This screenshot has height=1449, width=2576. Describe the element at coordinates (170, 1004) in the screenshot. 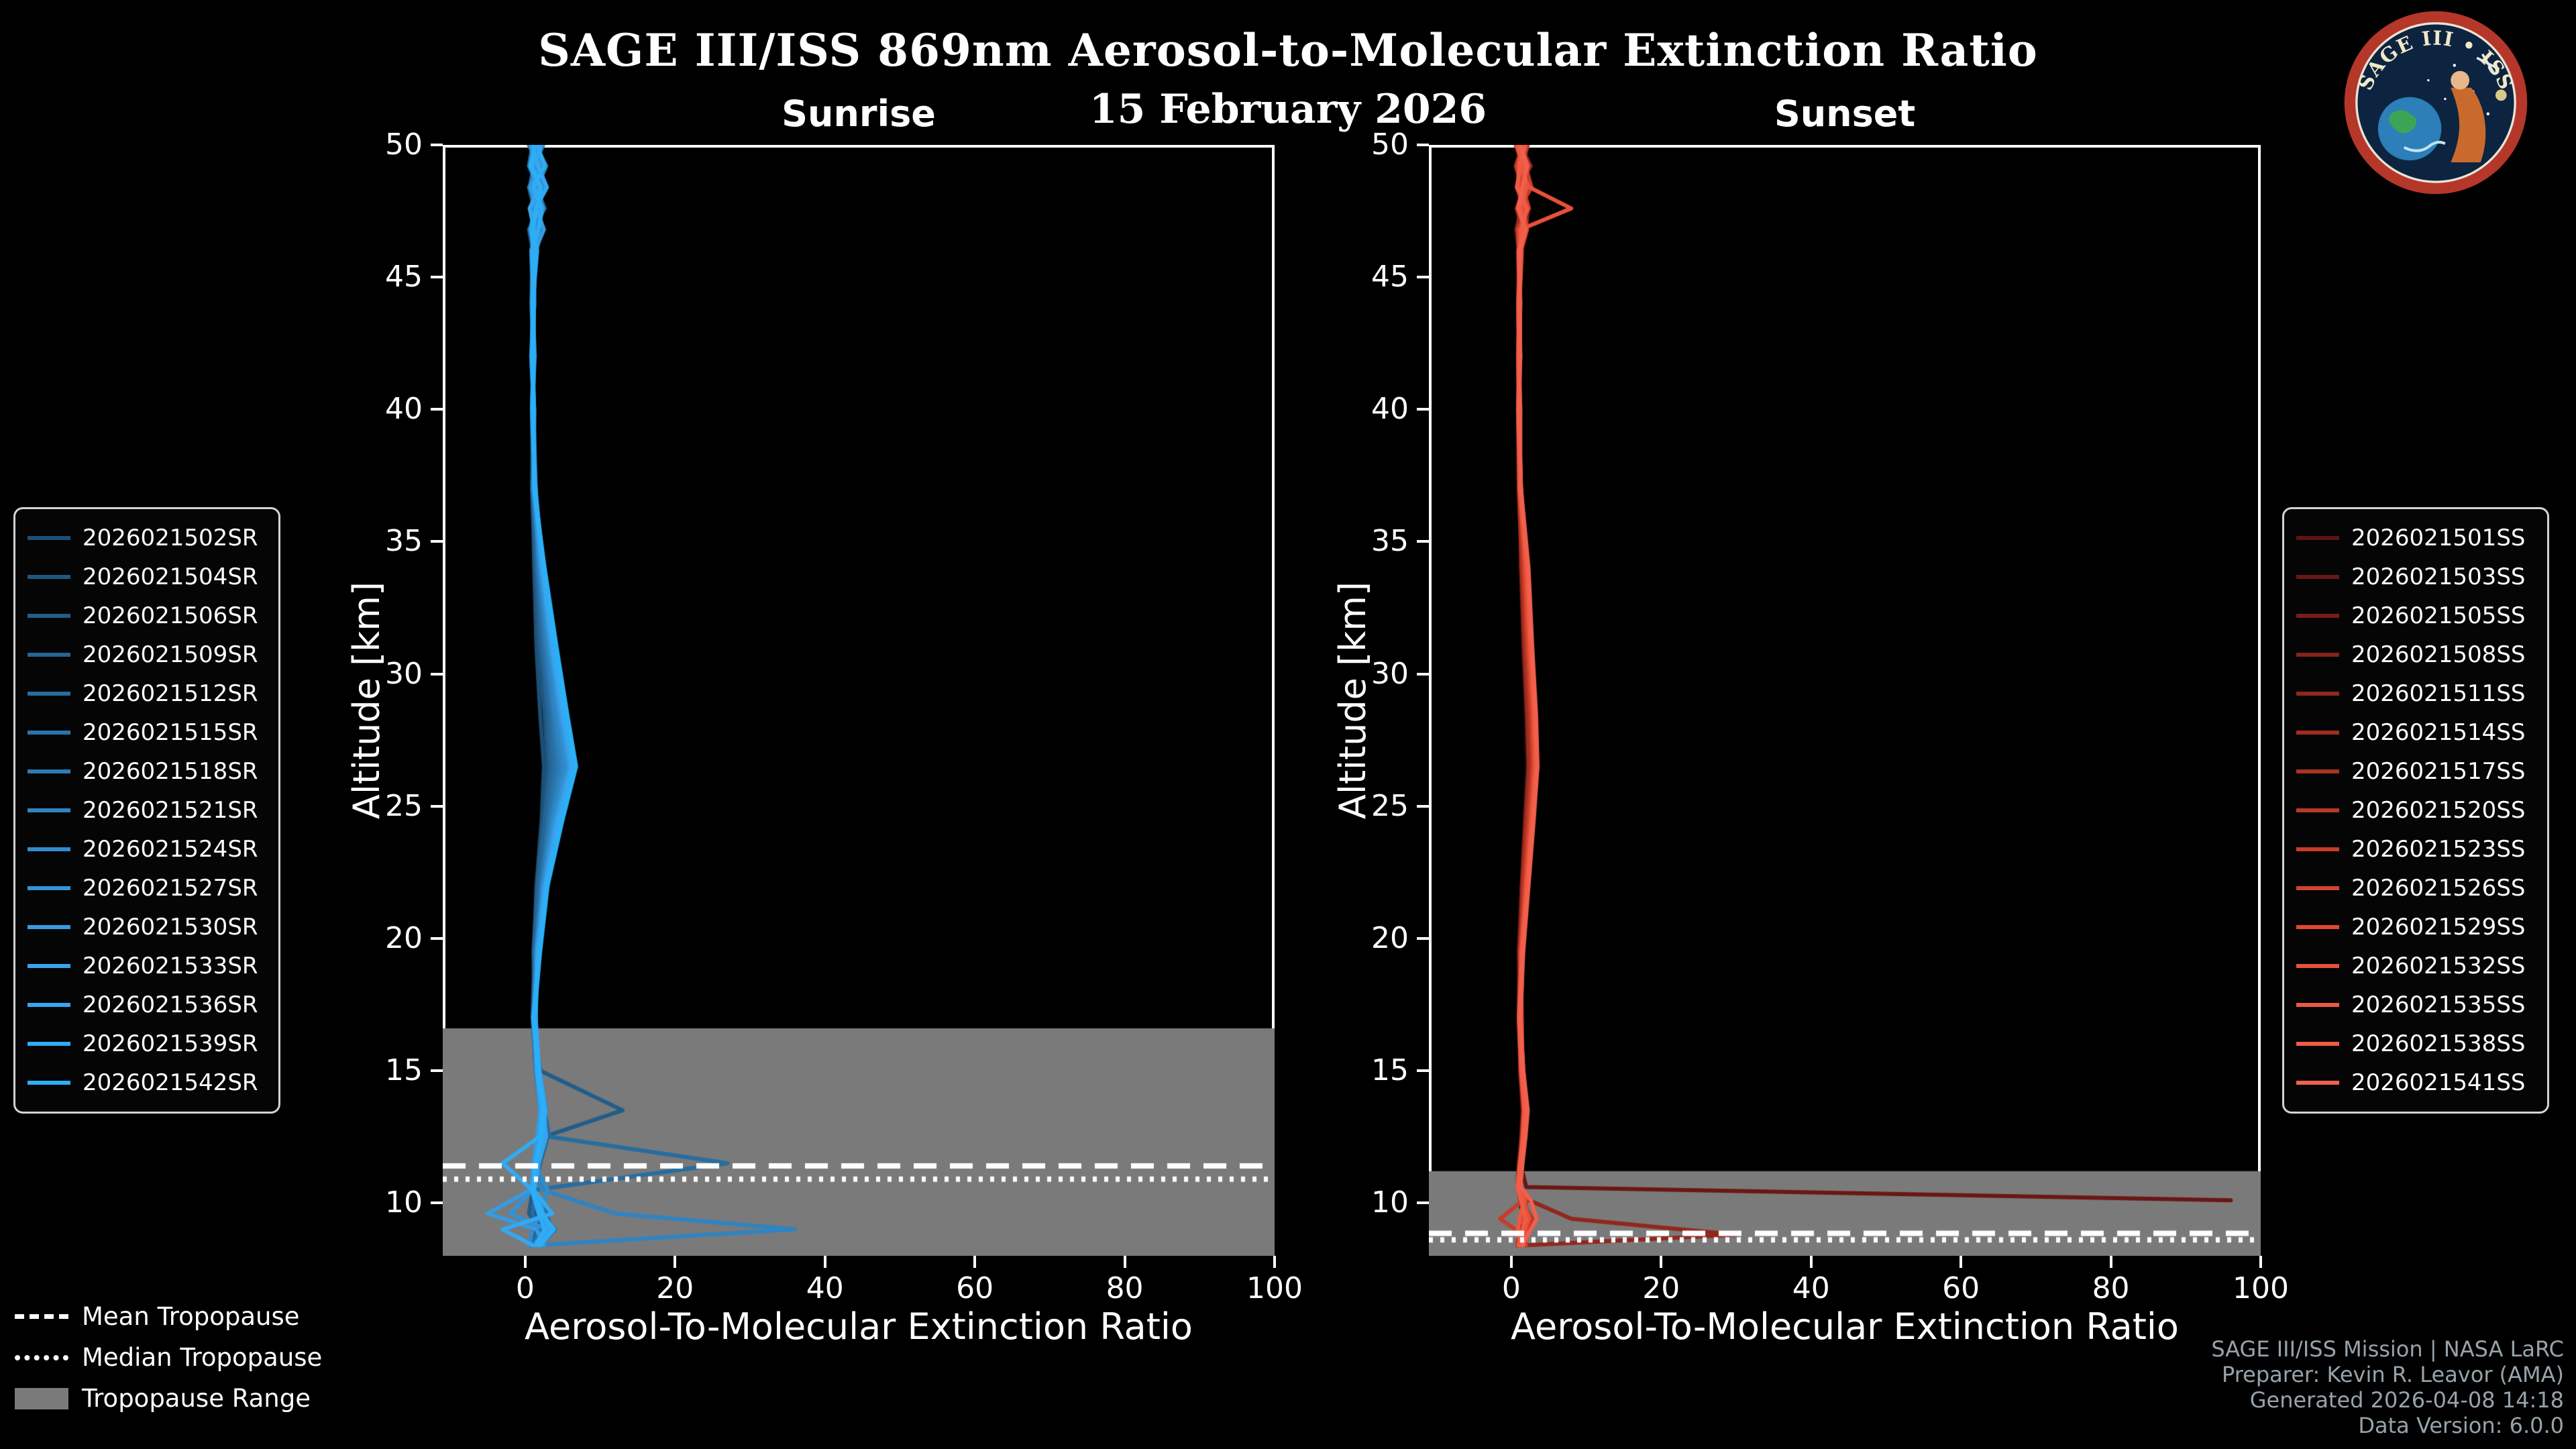

I see `series-label: 2026021536SR` at that location.